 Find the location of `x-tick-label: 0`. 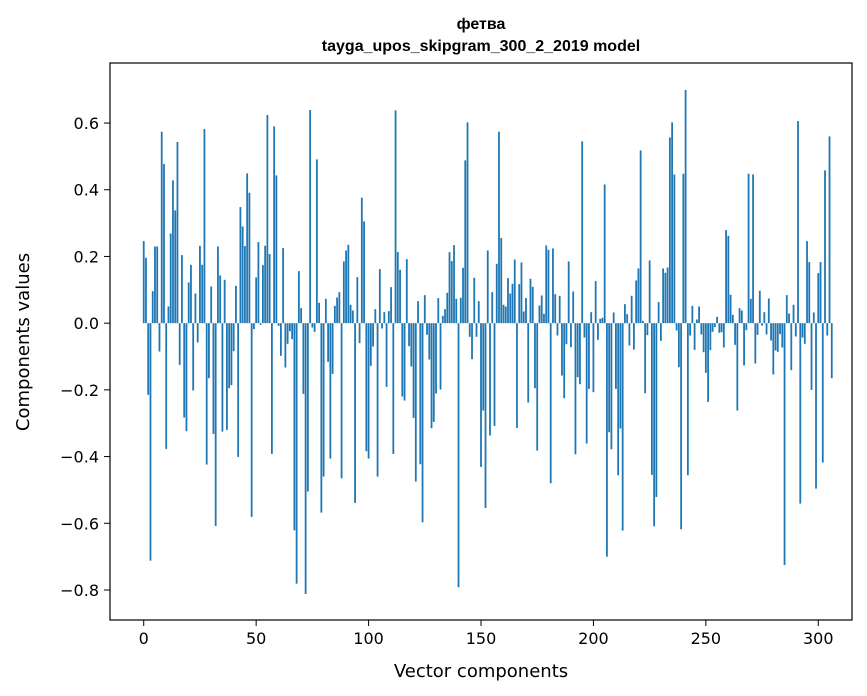

x-tick-label: 0 is located at coordinates (144, 638).